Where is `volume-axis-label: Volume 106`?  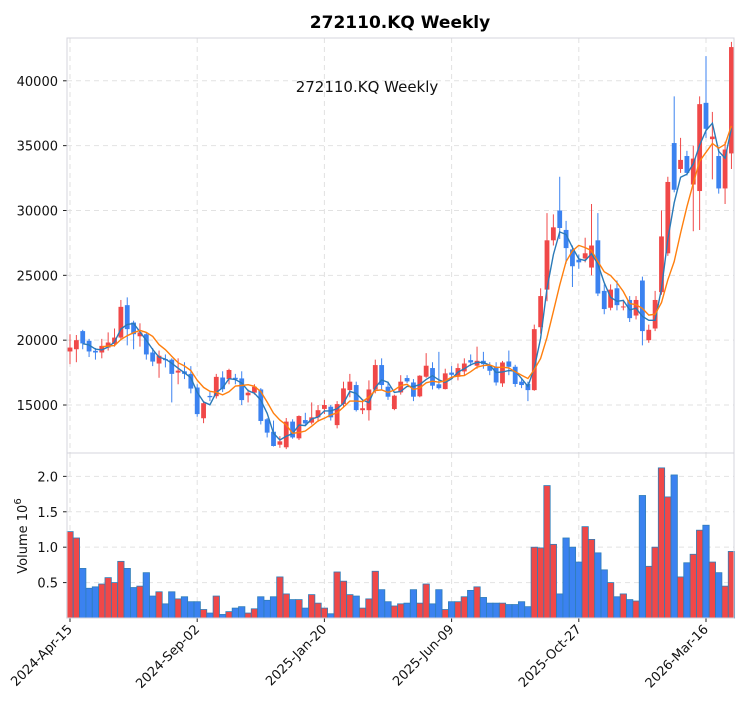 volume-axis-label: Volume 106 is located at coordinates (22, 535).